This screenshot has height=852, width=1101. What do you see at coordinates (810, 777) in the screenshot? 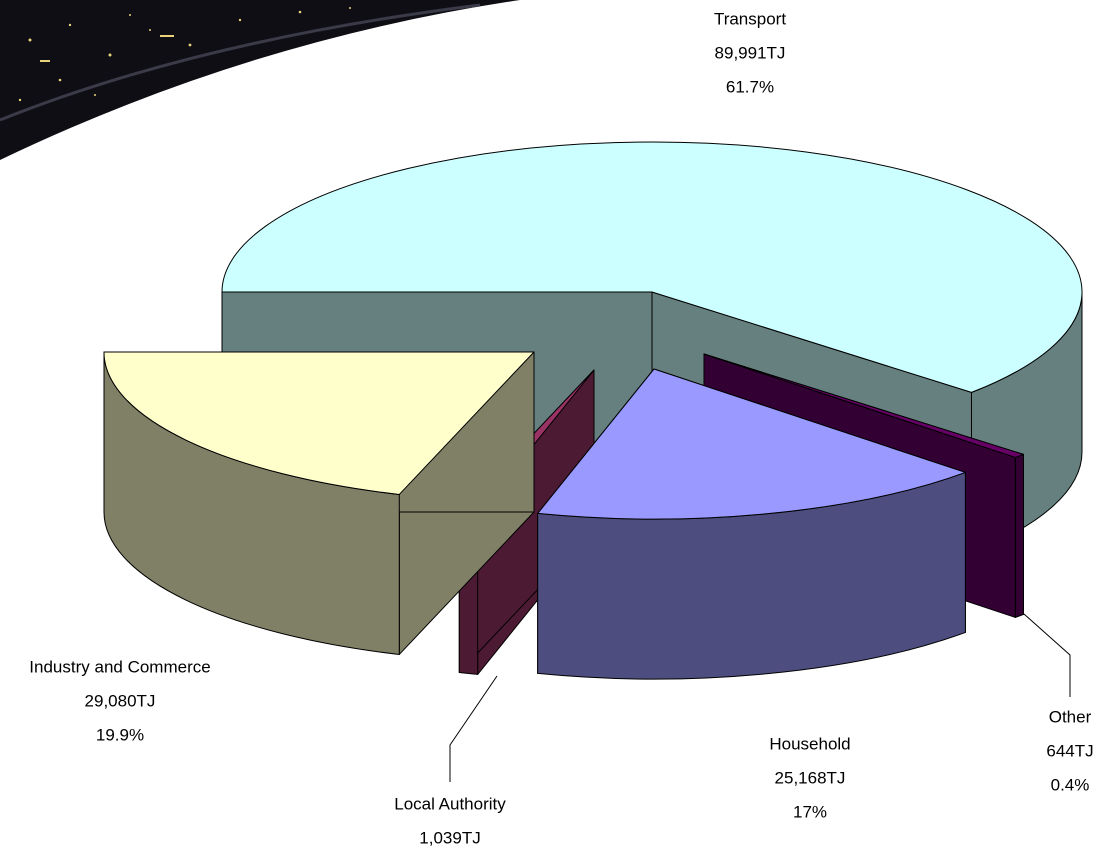
I see `value-label: 25,168TJ` at bounding box center [810, 777].